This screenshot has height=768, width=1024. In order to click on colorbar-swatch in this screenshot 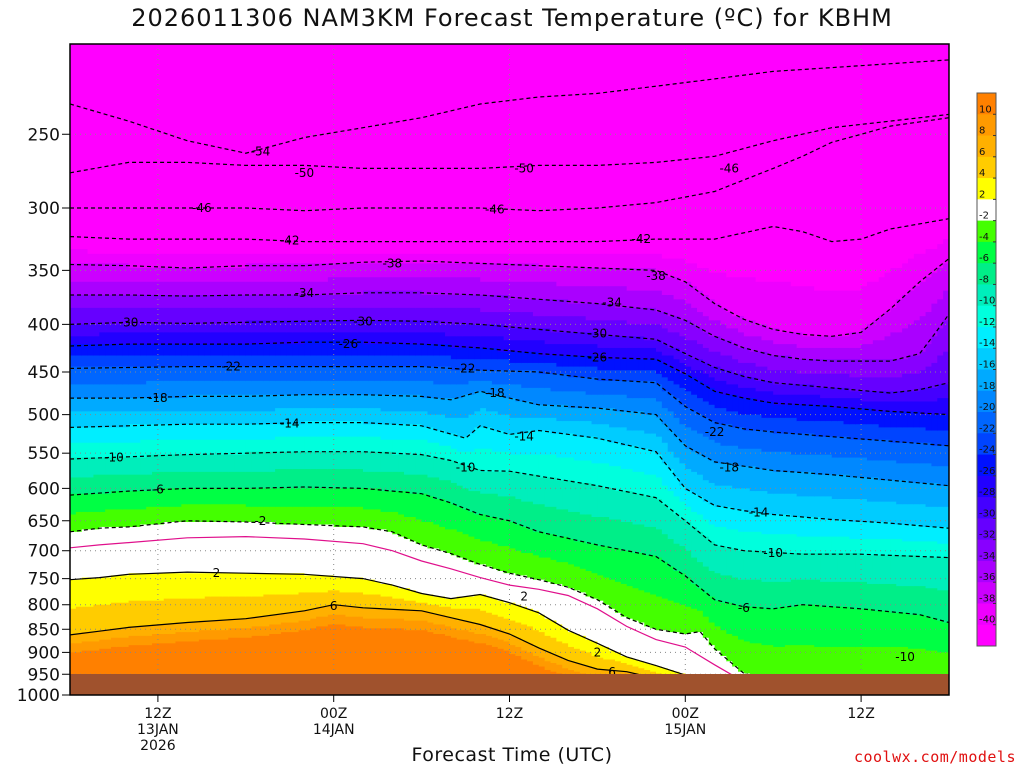, I will do `click(986, 359)`.